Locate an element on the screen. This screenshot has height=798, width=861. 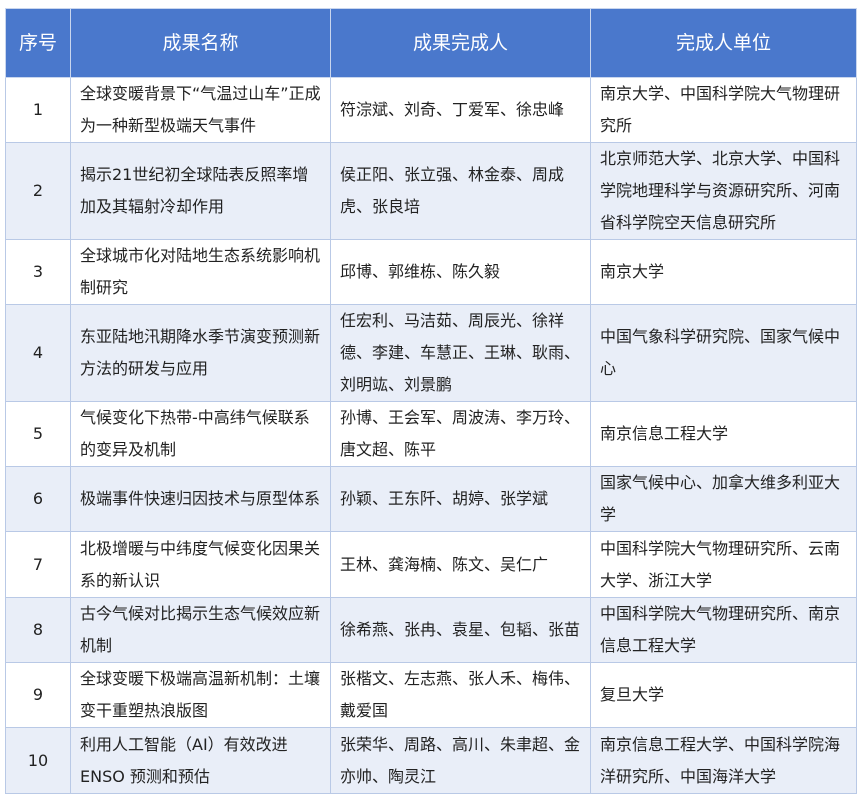
row-org: 南京大学、中国科学院大气物理研究所 is located at coordinates (723, 110).